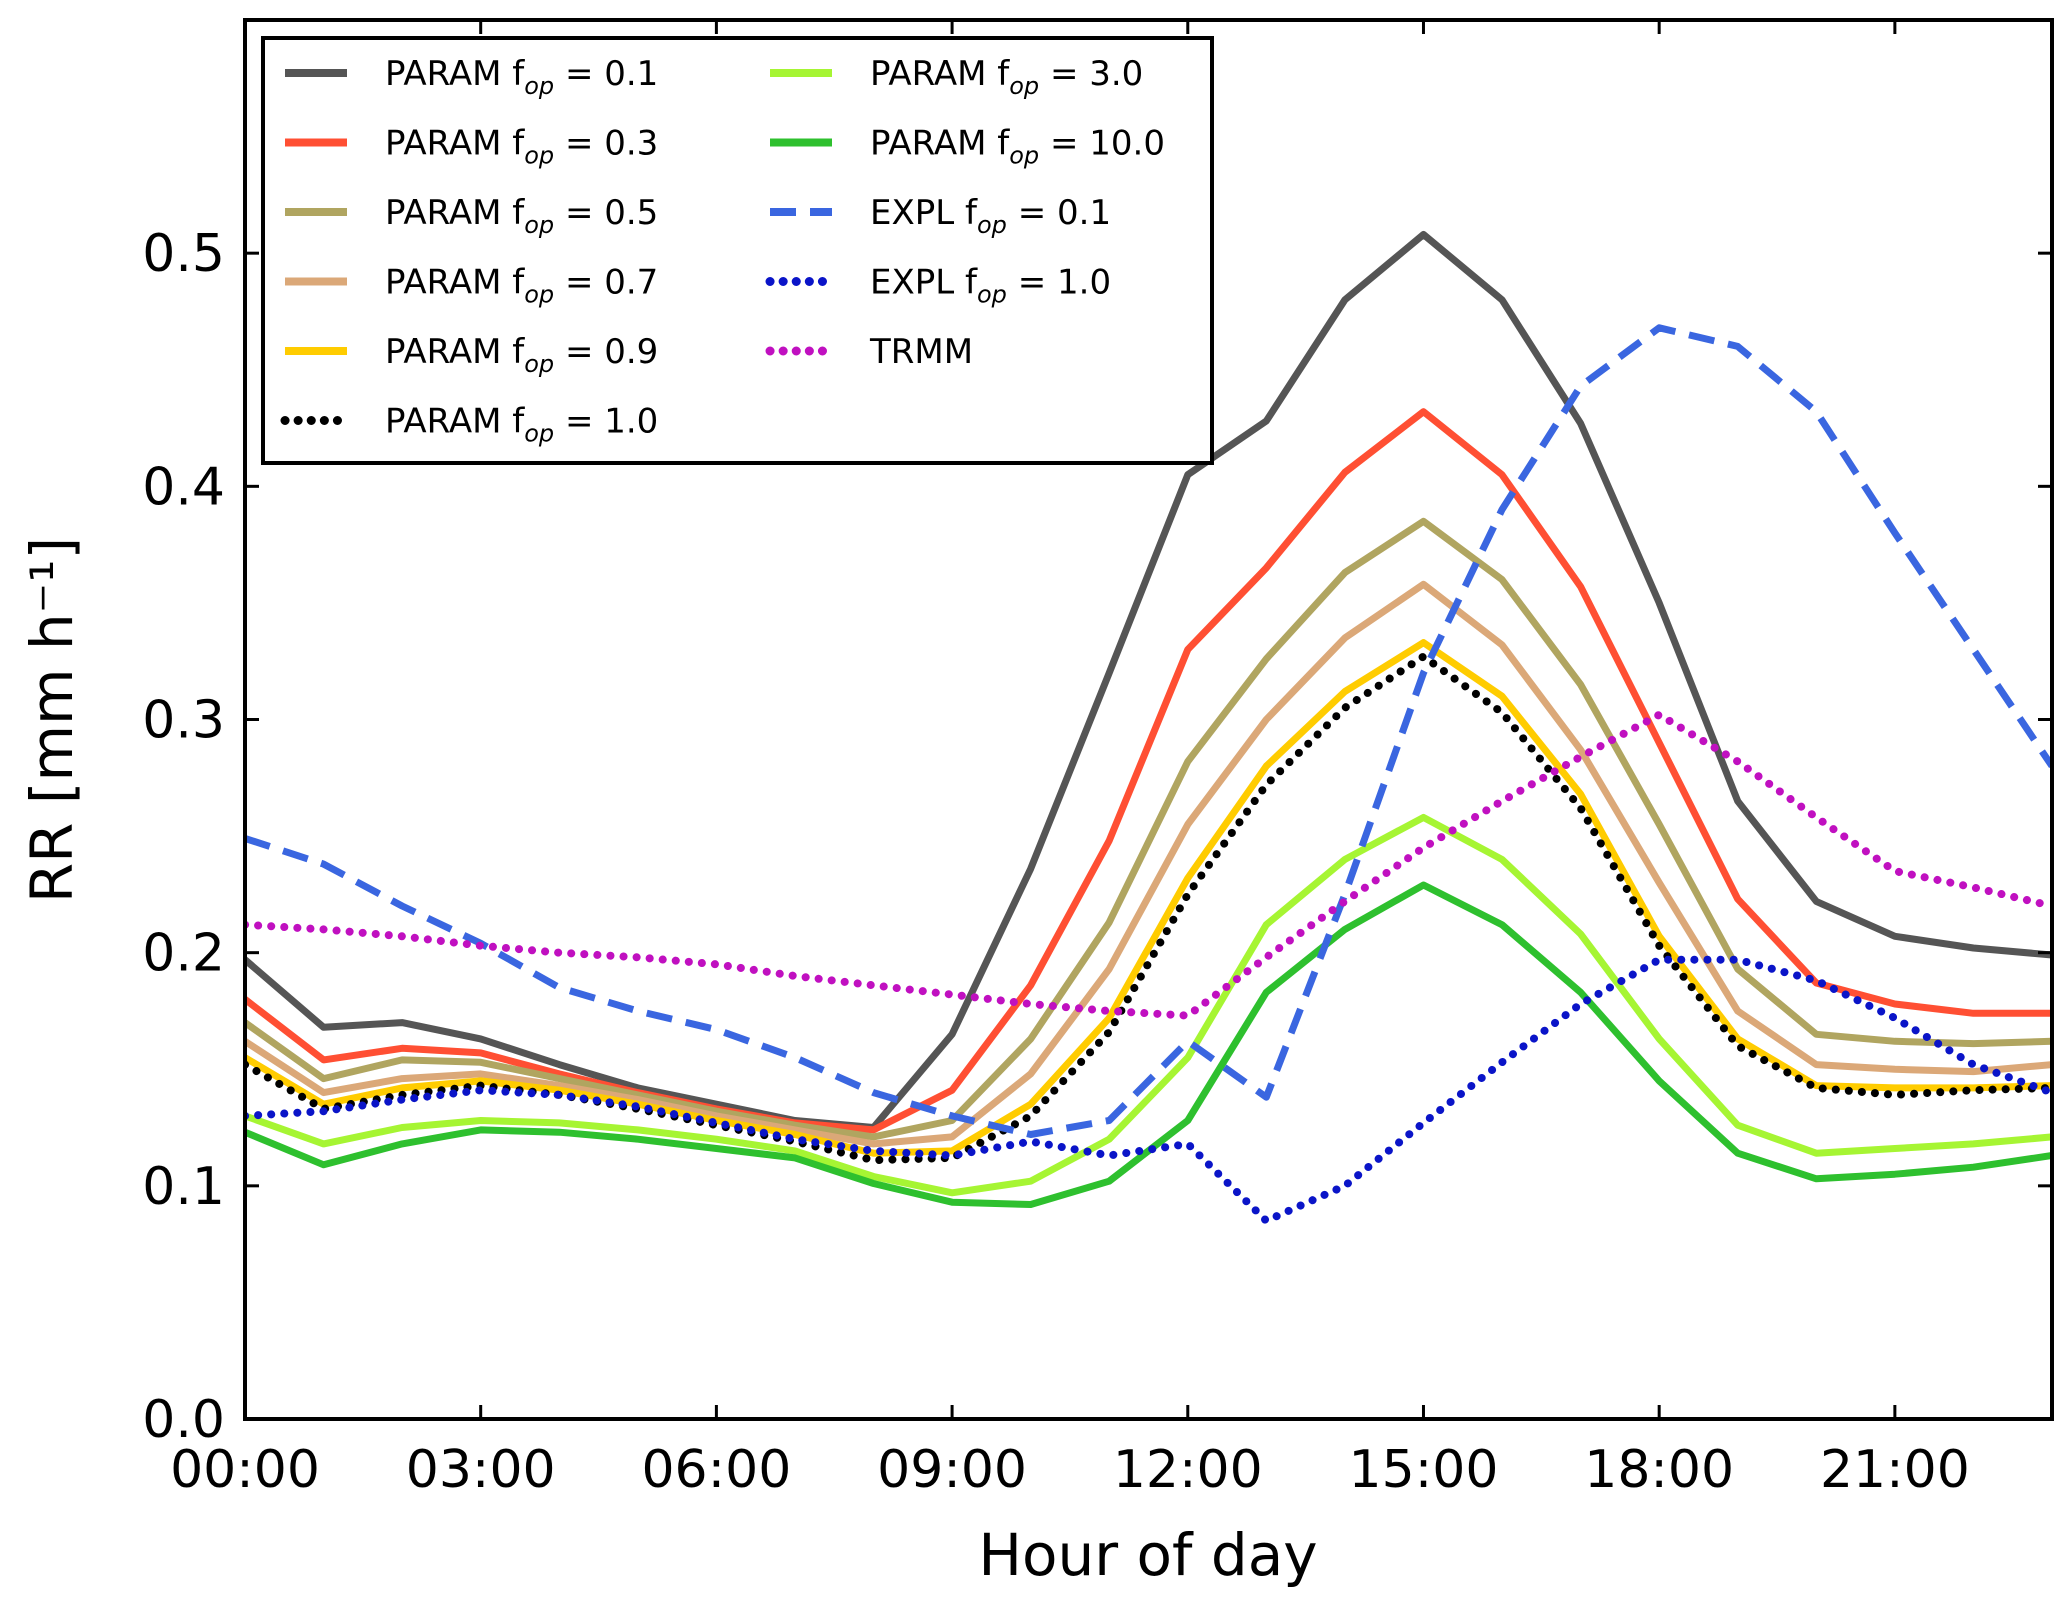 The height and width of the screenshot is (1603, 2067). Describe the element at coordinates (1017, 147) in the screenshot. I see `legend-label-7: PARAM fop = 10.0` at that location.